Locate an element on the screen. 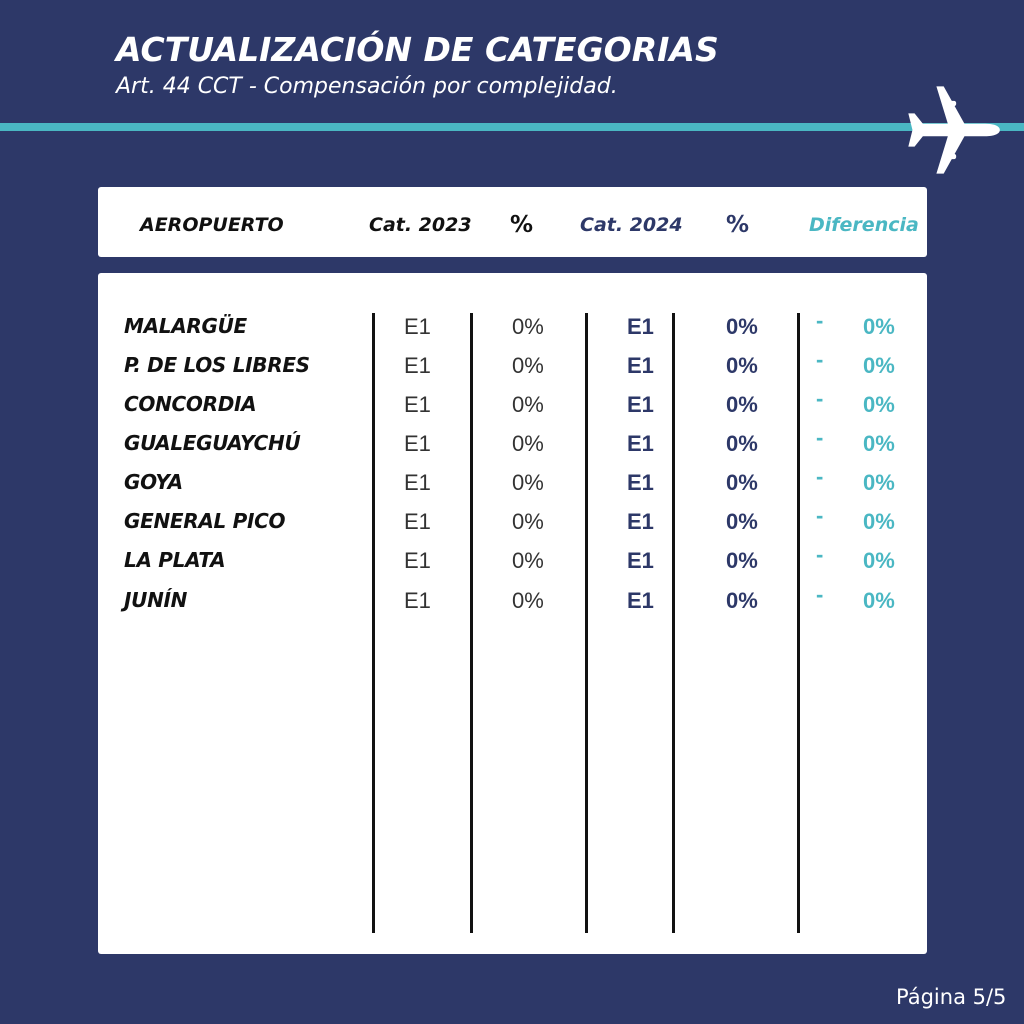 This screenshot has height=1024, width=1024. table-row: JUNÍN E1 0% E1 0% - 0% is located at coordinates (512, 600).